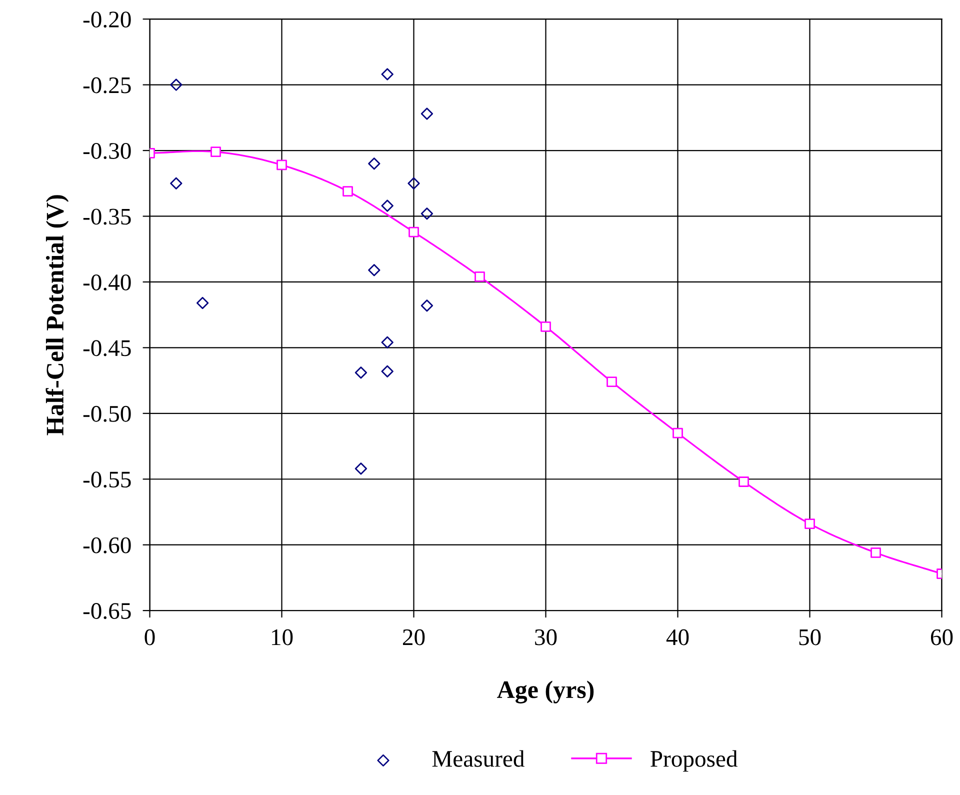 This screenshot has height=795, width=960. I want to click on y-tick-label: -0.50, so click(107, 414).